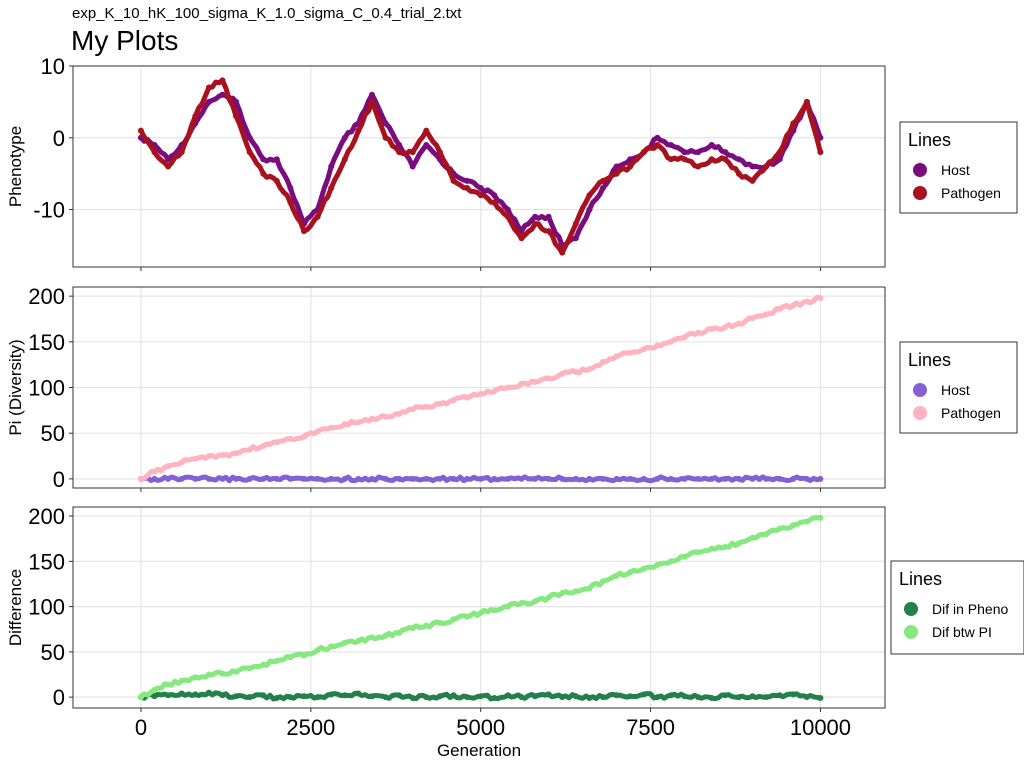 This screenshot has height=768, width=1024. What do you see at coordinates (310, 727) in the screenshot?
I see `x-tick-label: 2500` at bounding box center [310, 727].